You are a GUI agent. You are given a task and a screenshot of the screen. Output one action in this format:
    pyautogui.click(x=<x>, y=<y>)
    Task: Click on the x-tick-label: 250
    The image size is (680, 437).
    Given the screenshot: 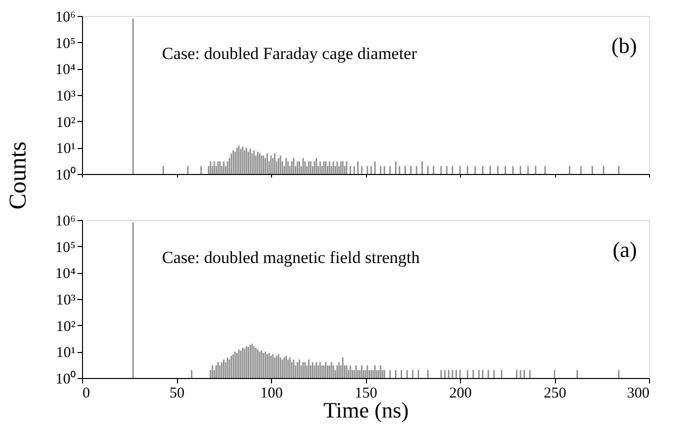 What is the action you would take?
    pyautogui.click(x=555, y=394)
    